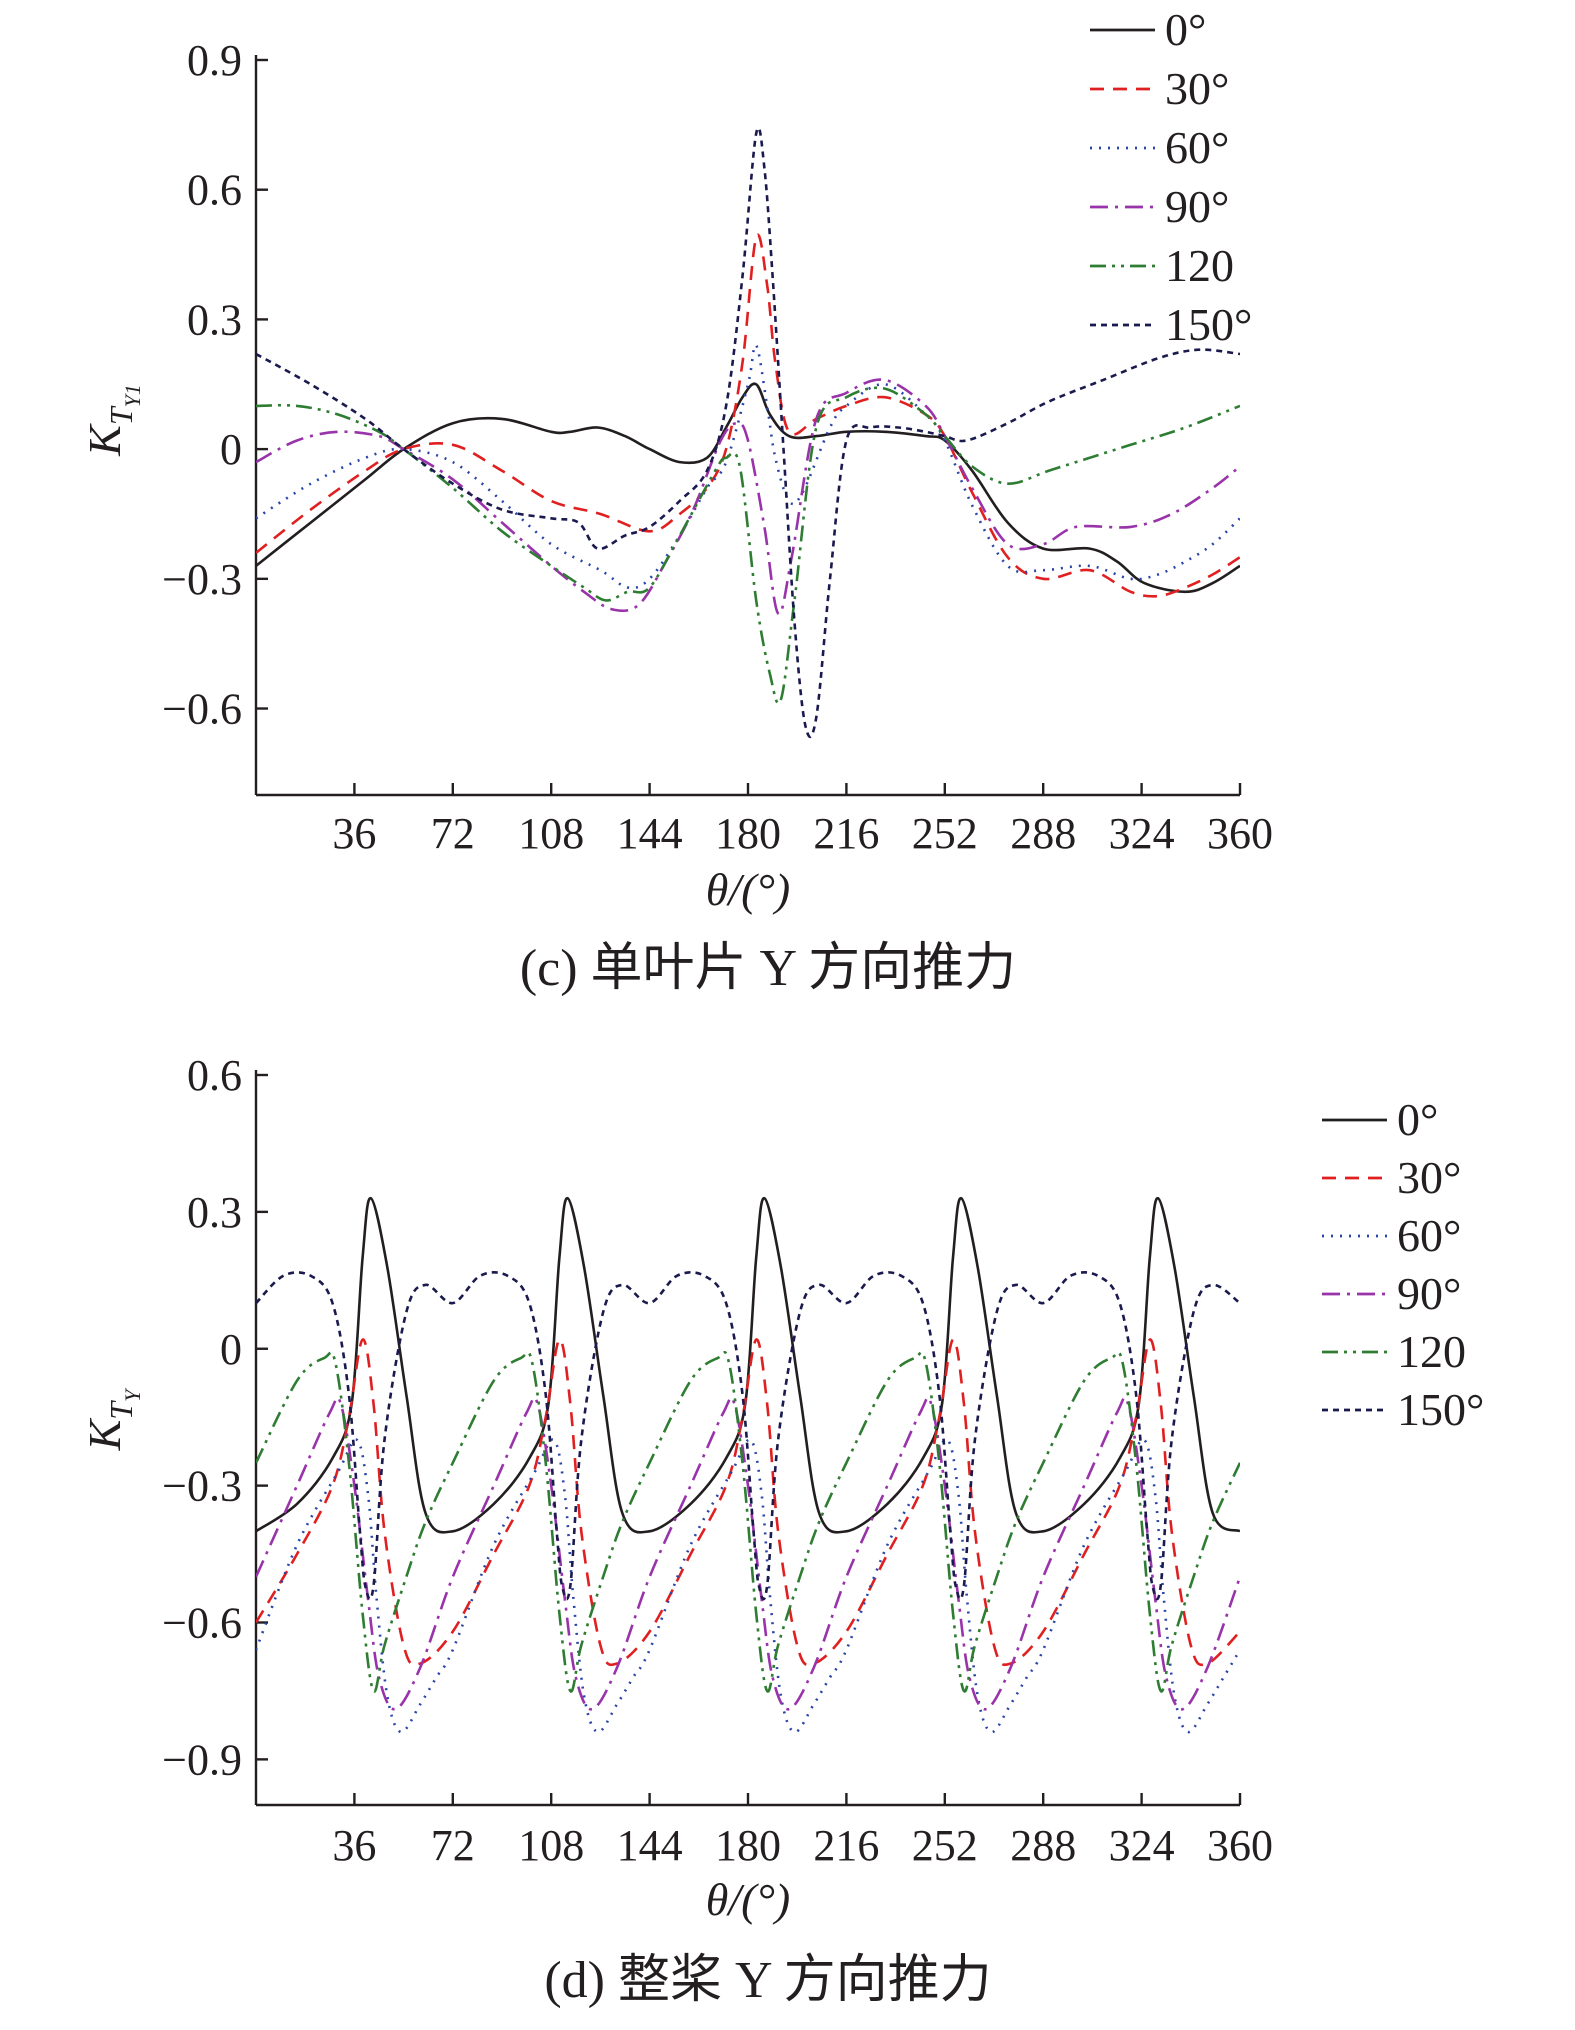 Image resolution: width=1575 pixels, height=2030 pixels. I want to click on y-tick-label: −0.9, so click(202, 1759).